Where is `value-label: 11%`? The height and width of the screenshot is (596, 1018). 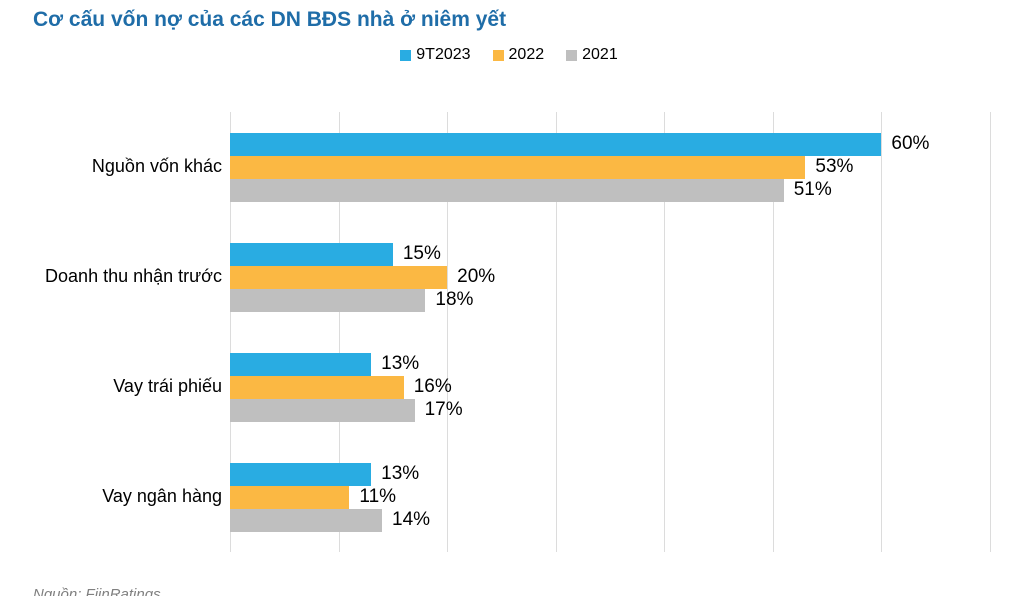 value-label: 11% is located at coordinates (378, 496).